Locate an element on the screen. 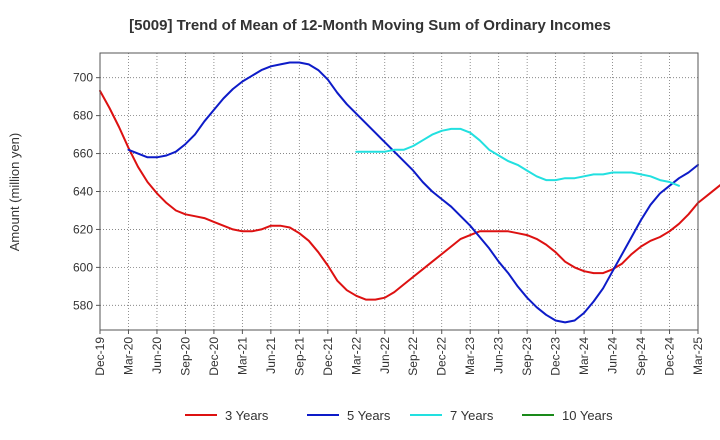 This screenshot has height=440, width=720. legend-item-3-years: 3 Years is located at coordinates (227, 415).